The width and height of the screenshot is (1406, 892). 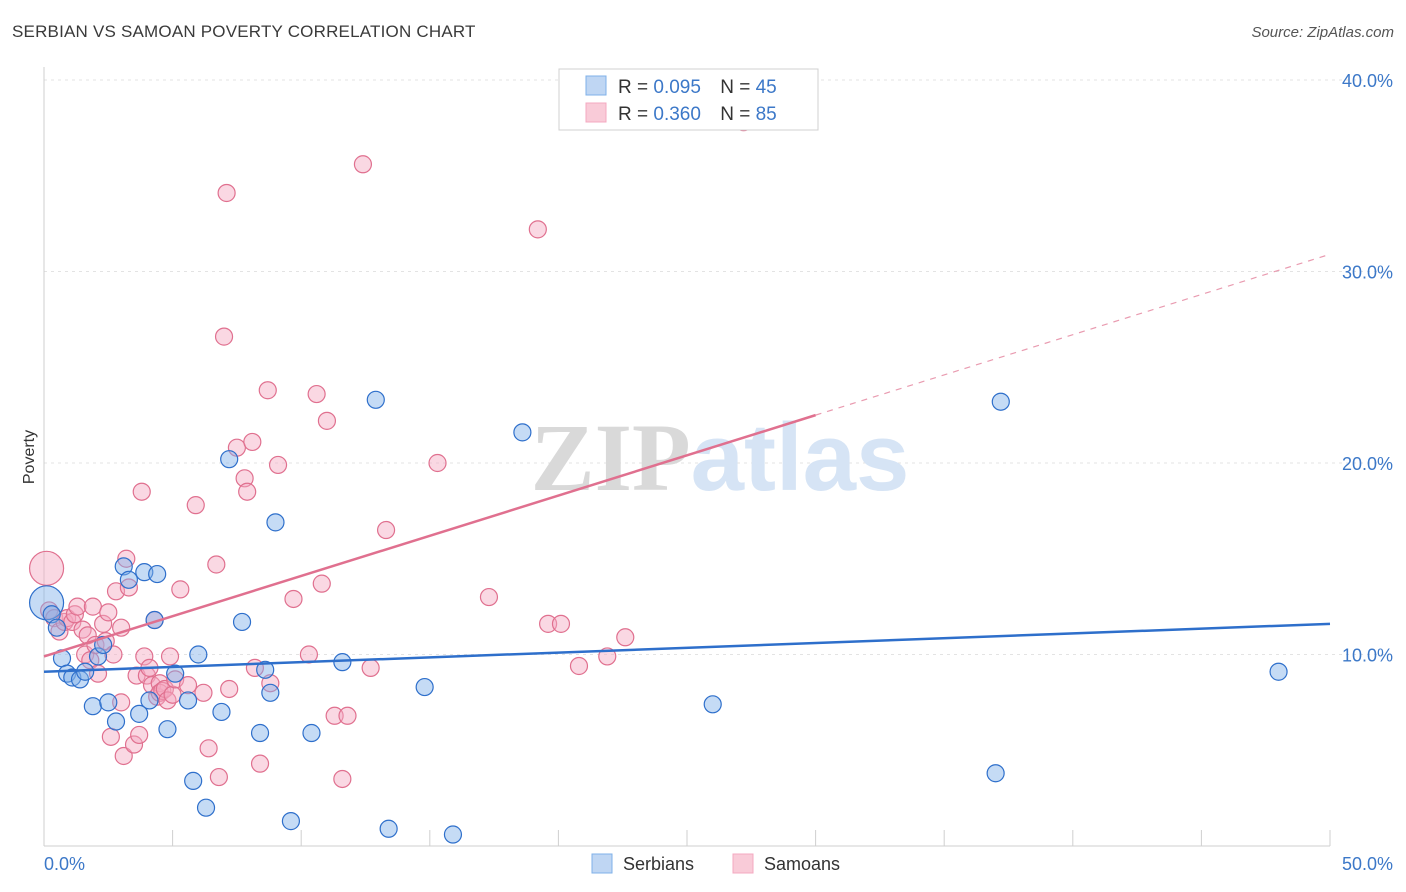 I want to click on x-ticks, so click(x=751, y=838).